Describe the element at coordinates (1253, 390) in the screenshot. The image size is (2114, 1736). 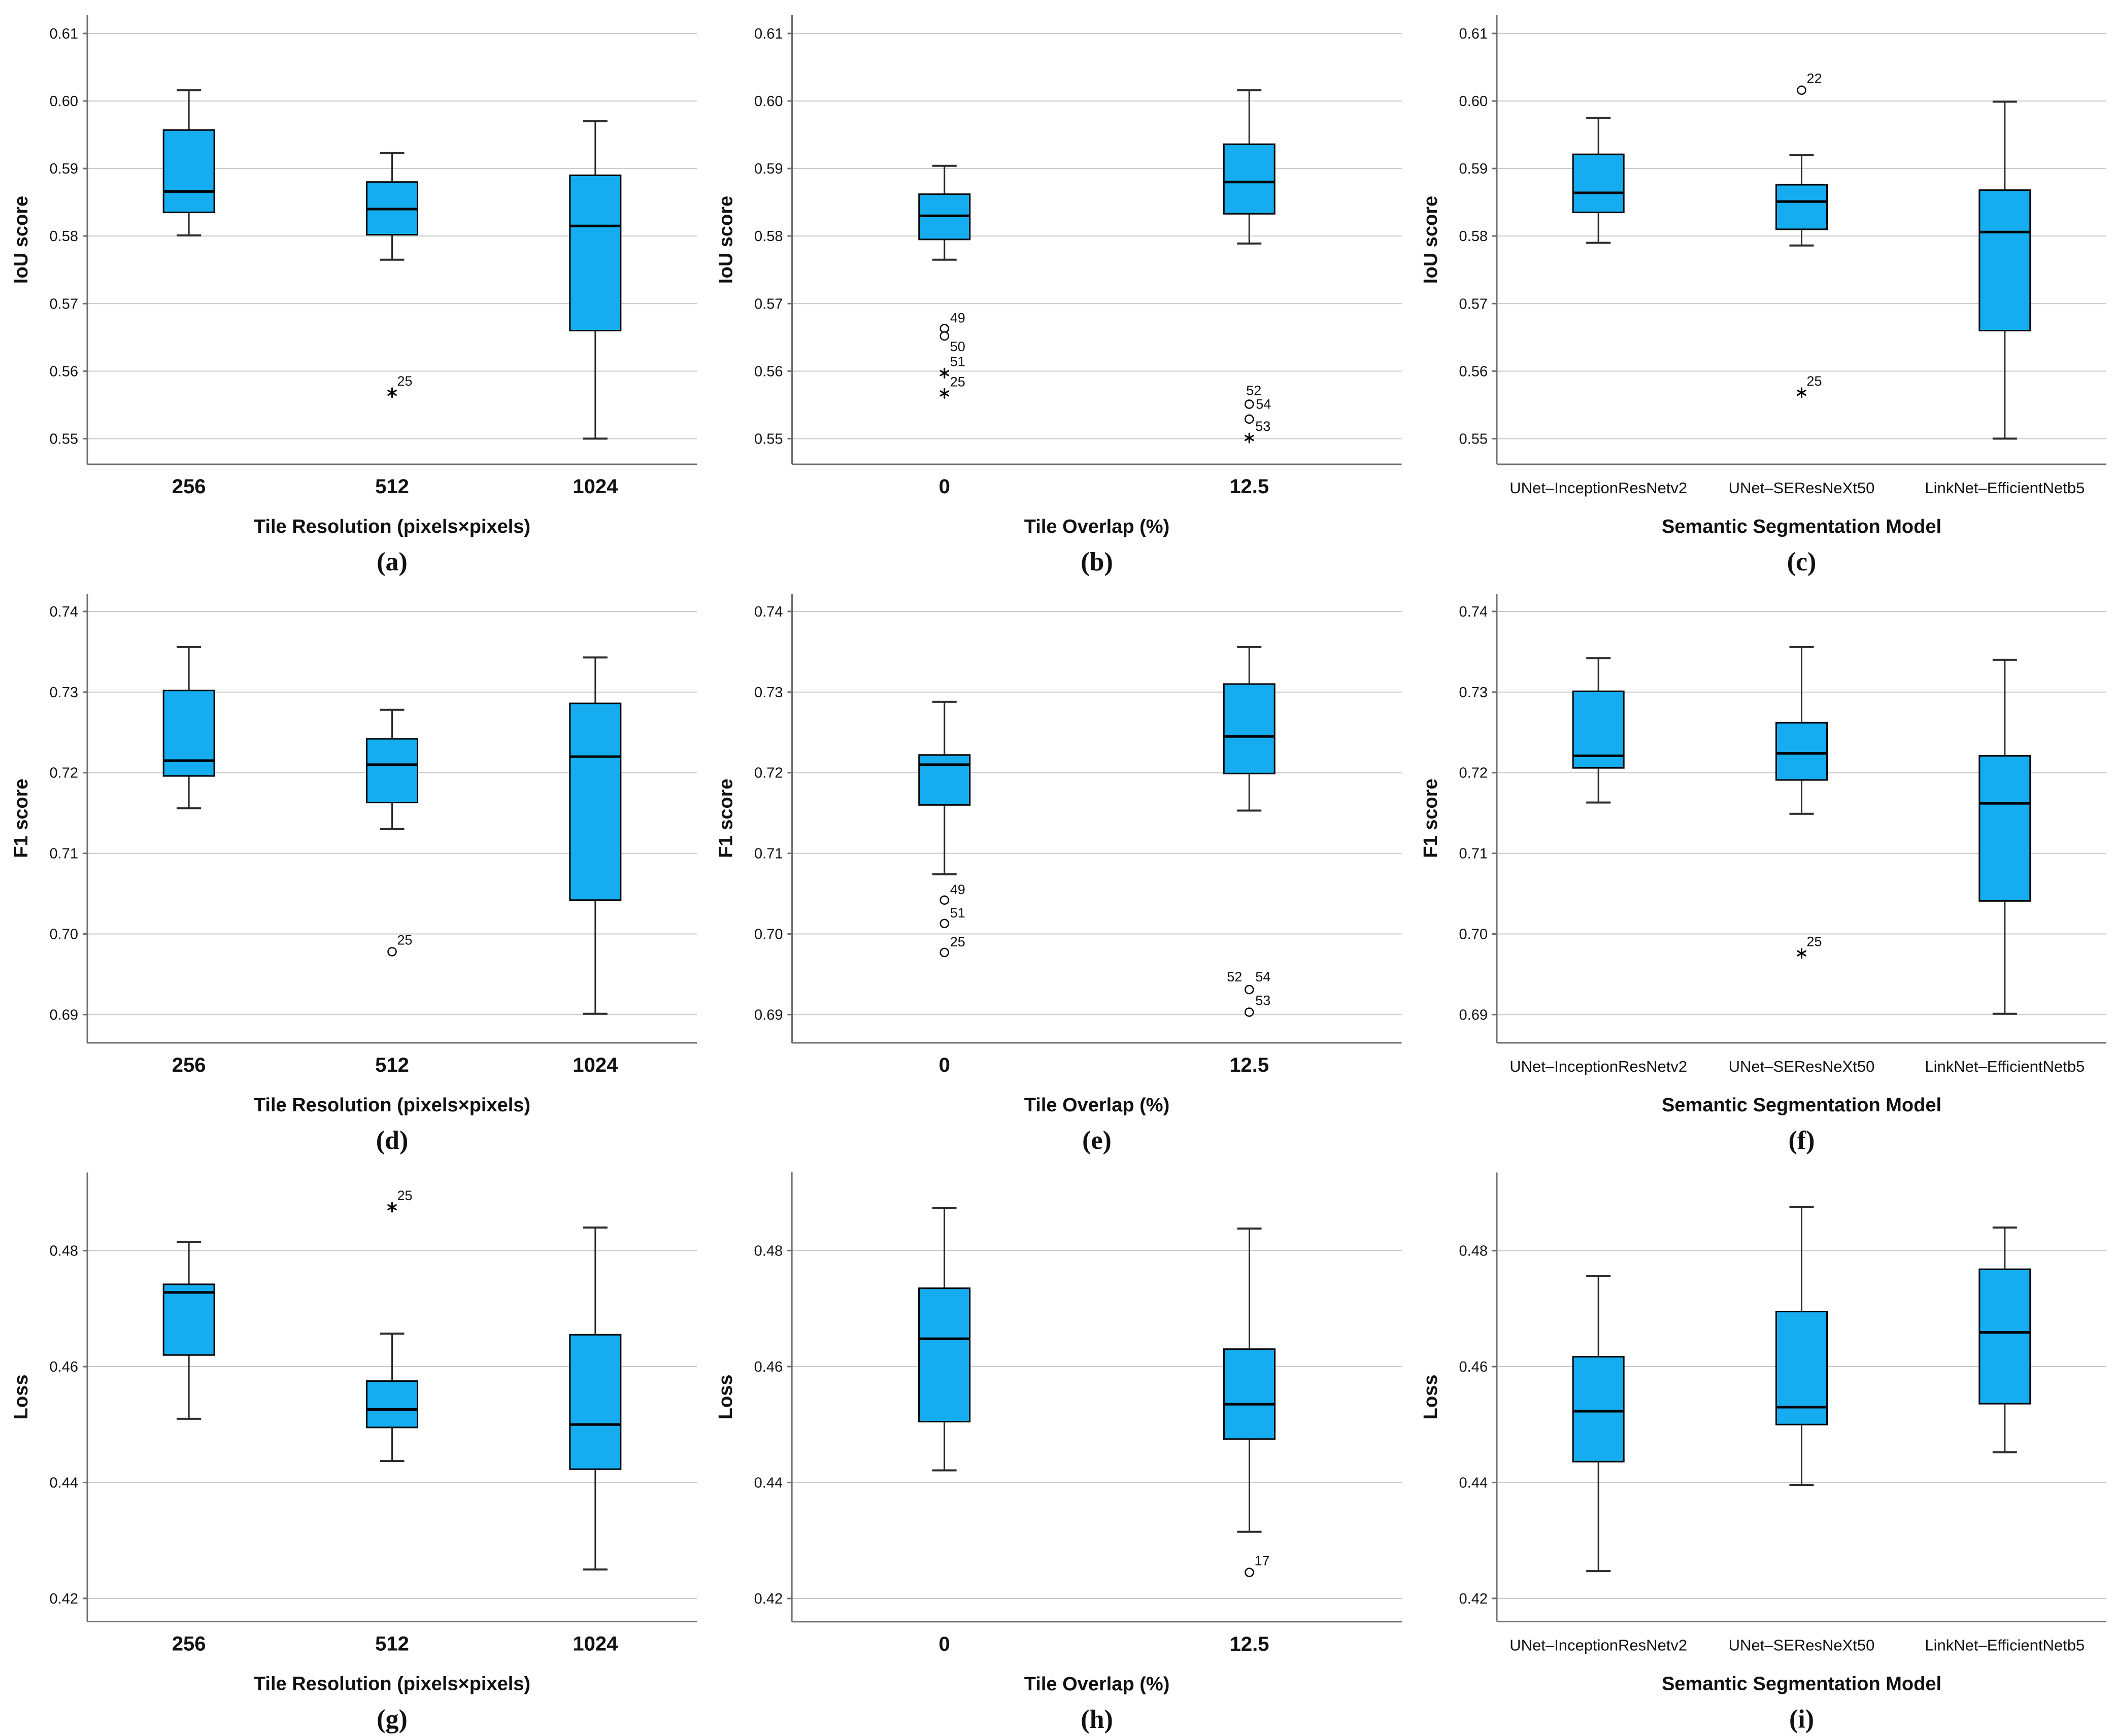
I see `outlier-case-label: 52` at that location.